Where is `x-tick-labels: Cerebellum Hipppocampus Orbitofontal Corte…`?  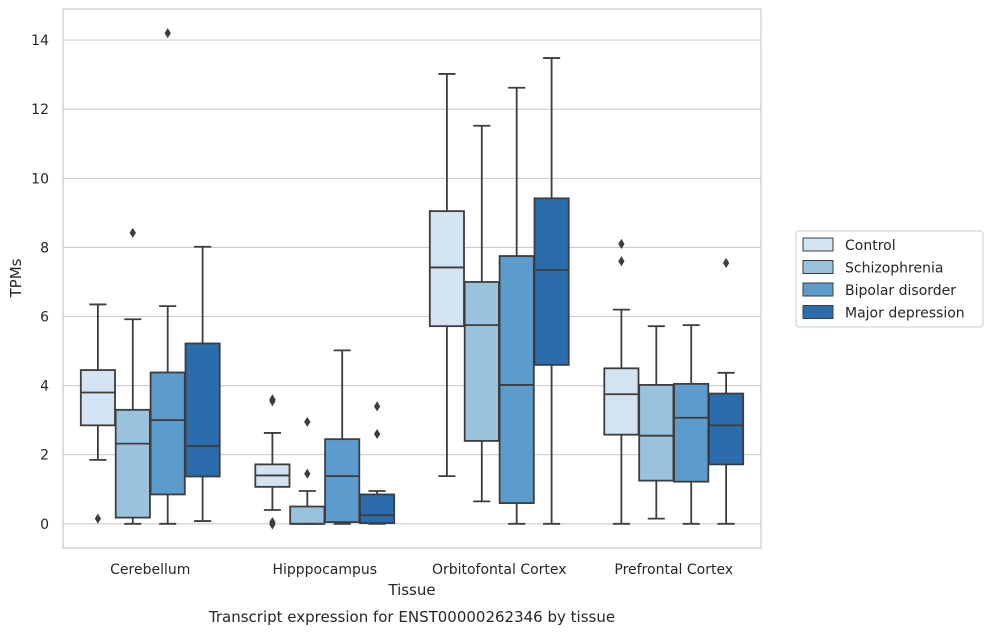
x-tick-labels: Cerebellum Hipppocampus Orbitofontal Corte… is located at coordinates (421, 570).